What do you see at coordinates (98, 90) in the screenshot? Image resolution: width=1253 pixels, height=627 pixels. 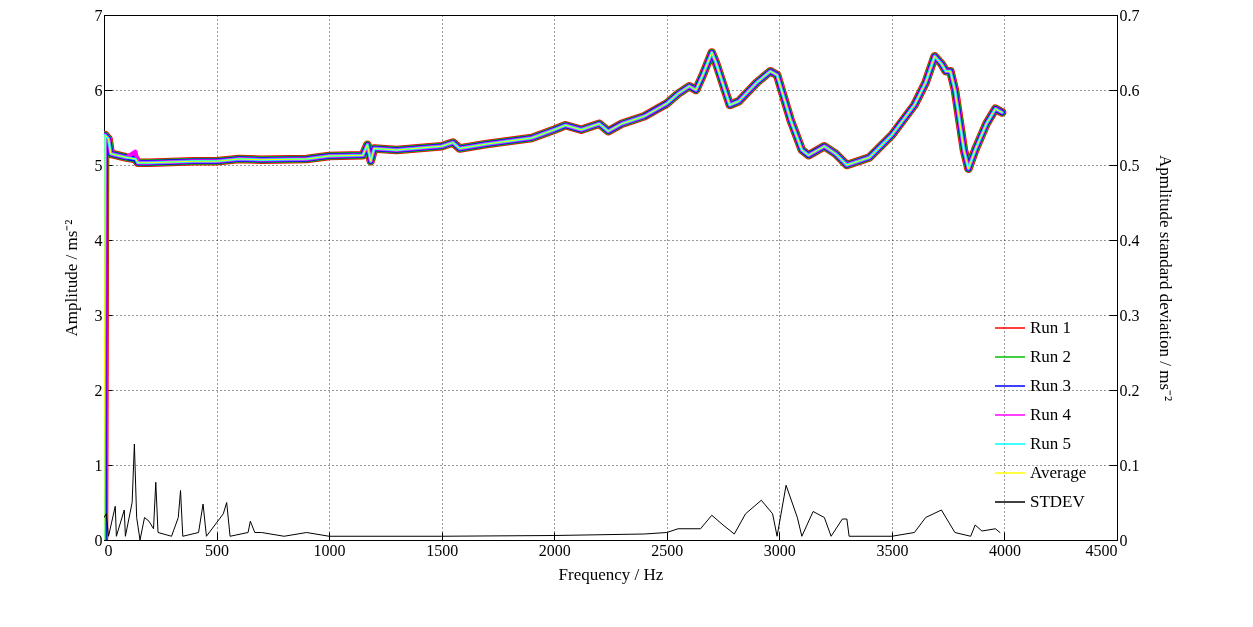 I see `y-tick-label: 6` at bounding box center [98, 90].